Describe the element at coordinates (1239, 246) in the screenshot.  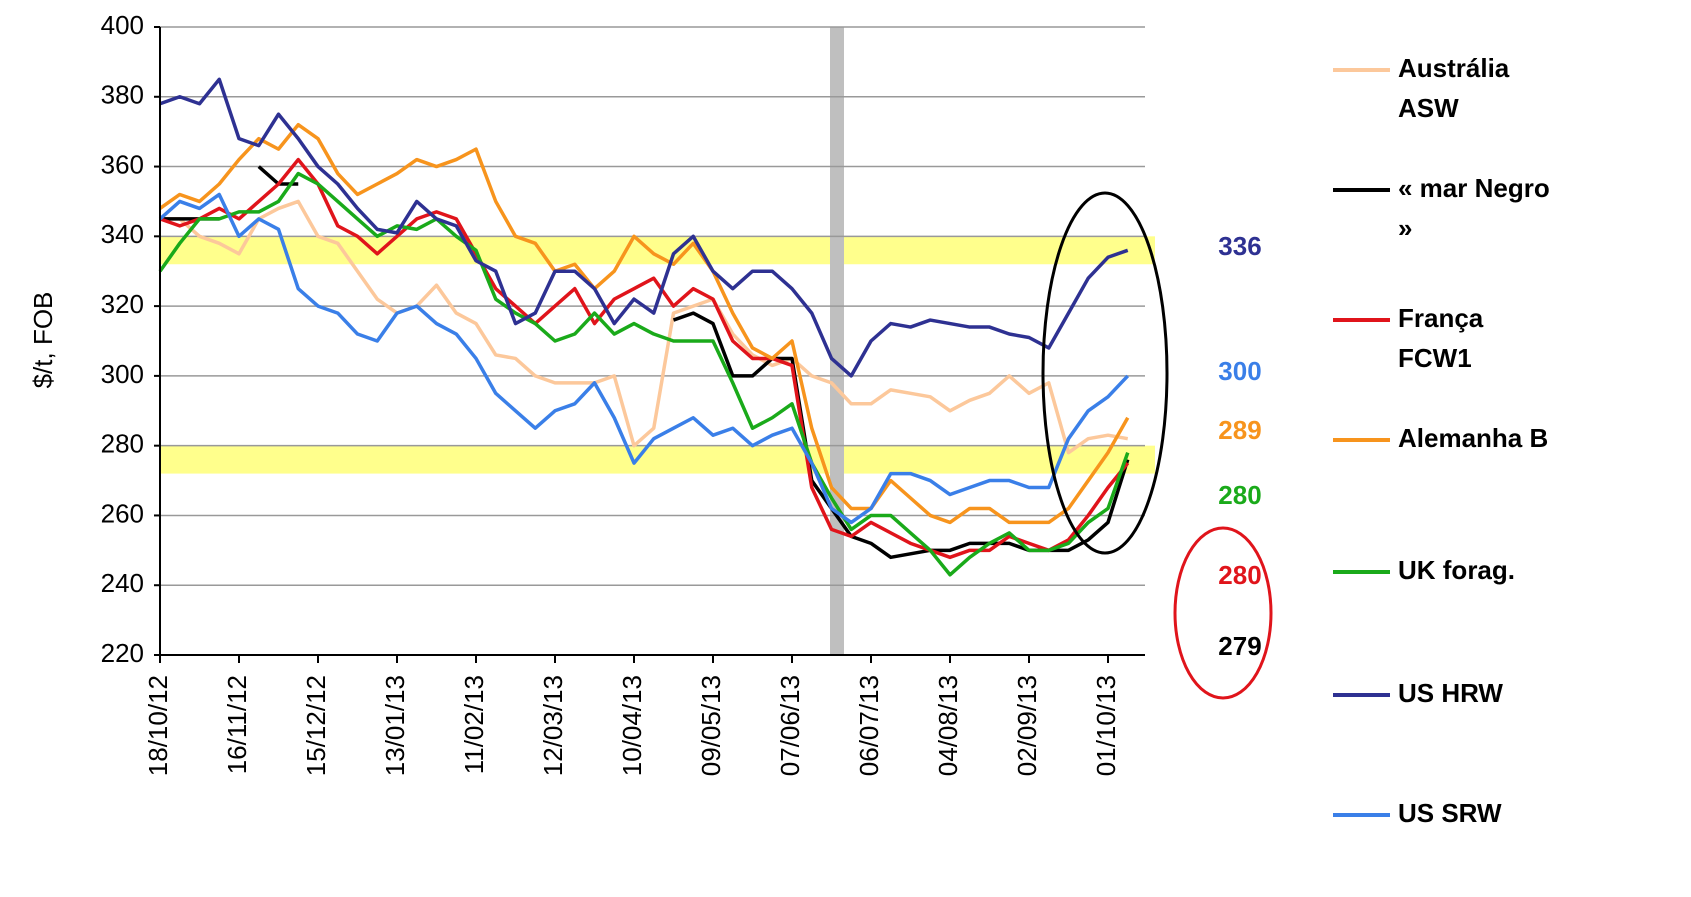
I see `end-label: 336` at that location.